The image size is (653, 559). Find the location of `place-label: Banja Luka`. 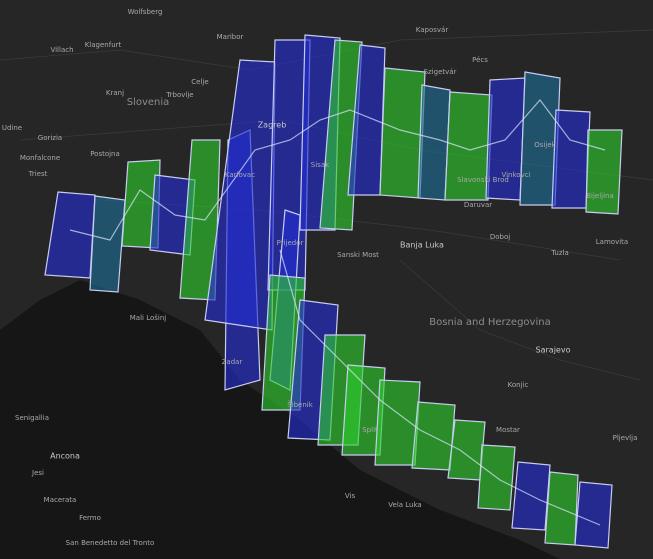

place-label: Banja Luka is located at coordinates (422, 245).